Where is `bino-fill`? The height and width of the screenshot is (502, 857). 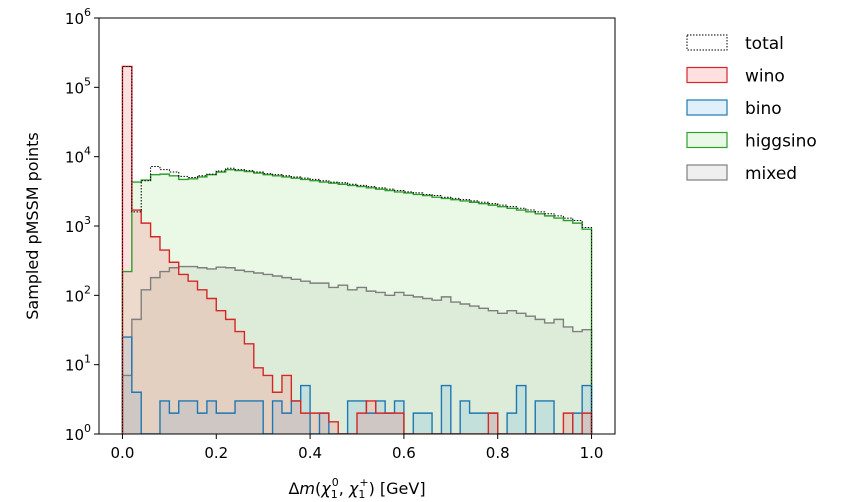
bino-fill is located at coordinates (357, 385).